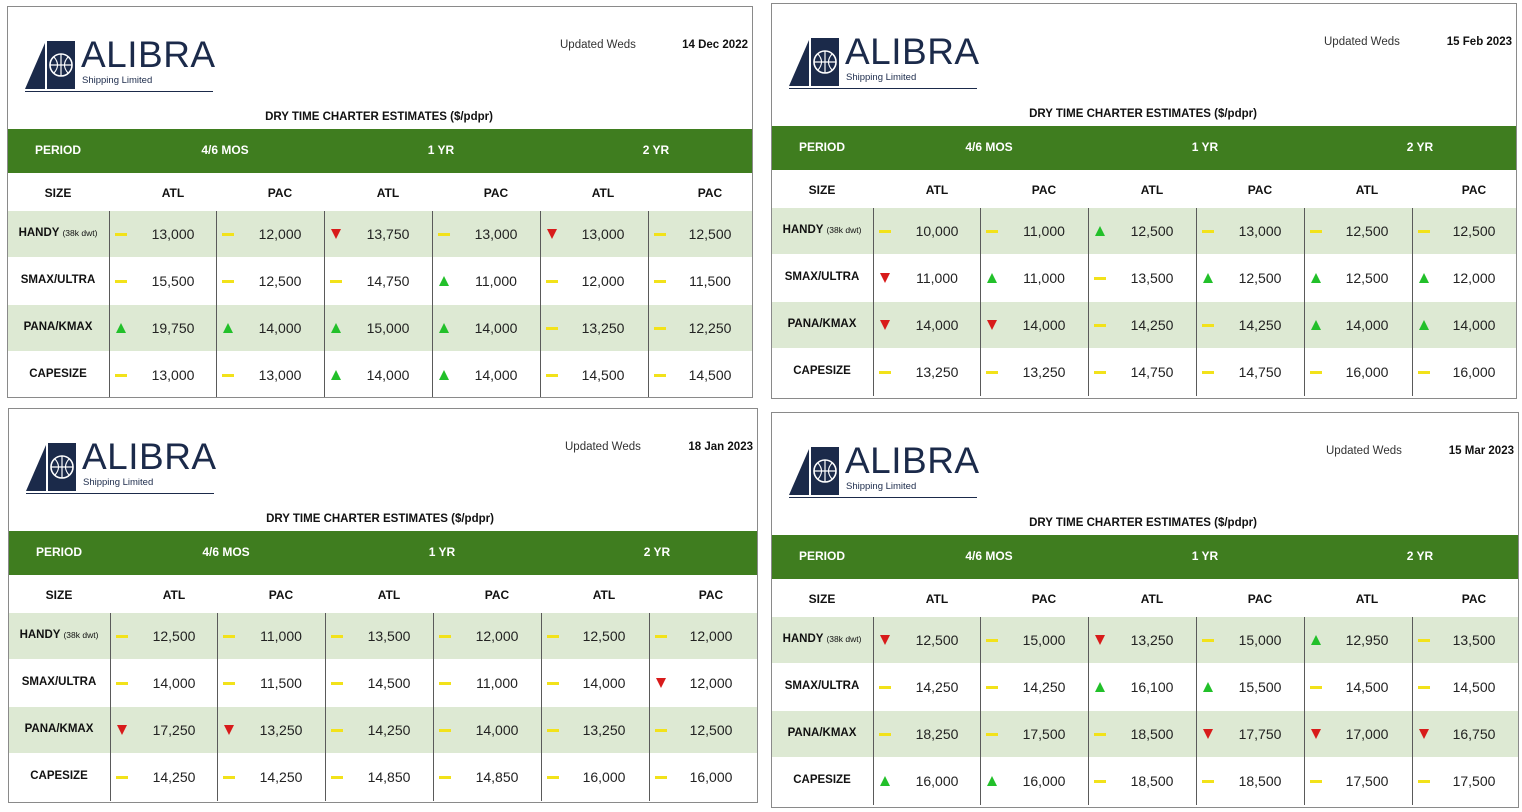 Image resolution: width=1522 pixels, height=812 pixels. I want to click on rate-value: 11,000, so click(1044, 278).